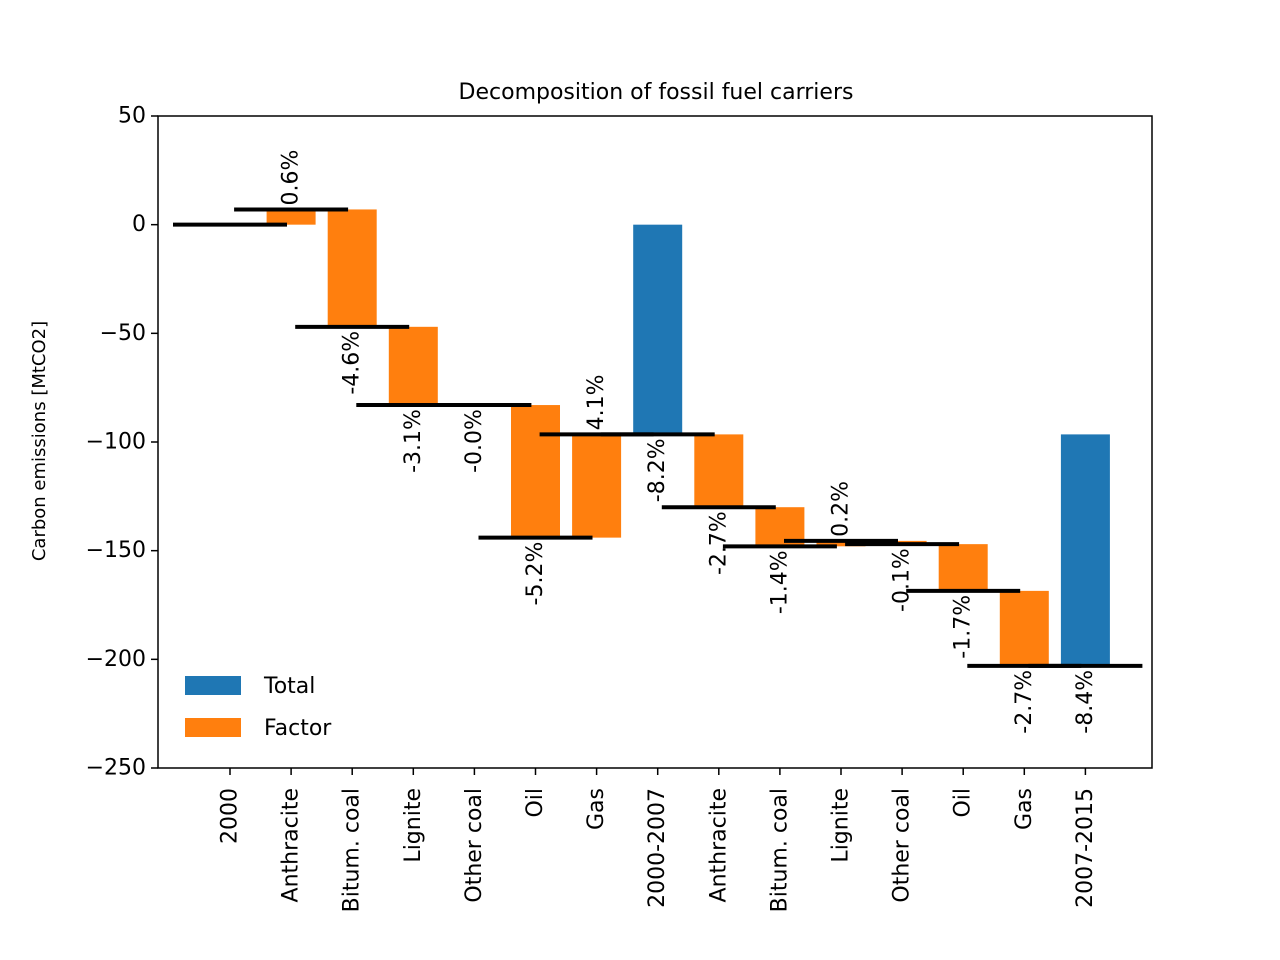  What do you see at coordinates (718, 543) in the screenshot?
I see `percentage-label-8: -2.7%` at bounding box center [718, 543].